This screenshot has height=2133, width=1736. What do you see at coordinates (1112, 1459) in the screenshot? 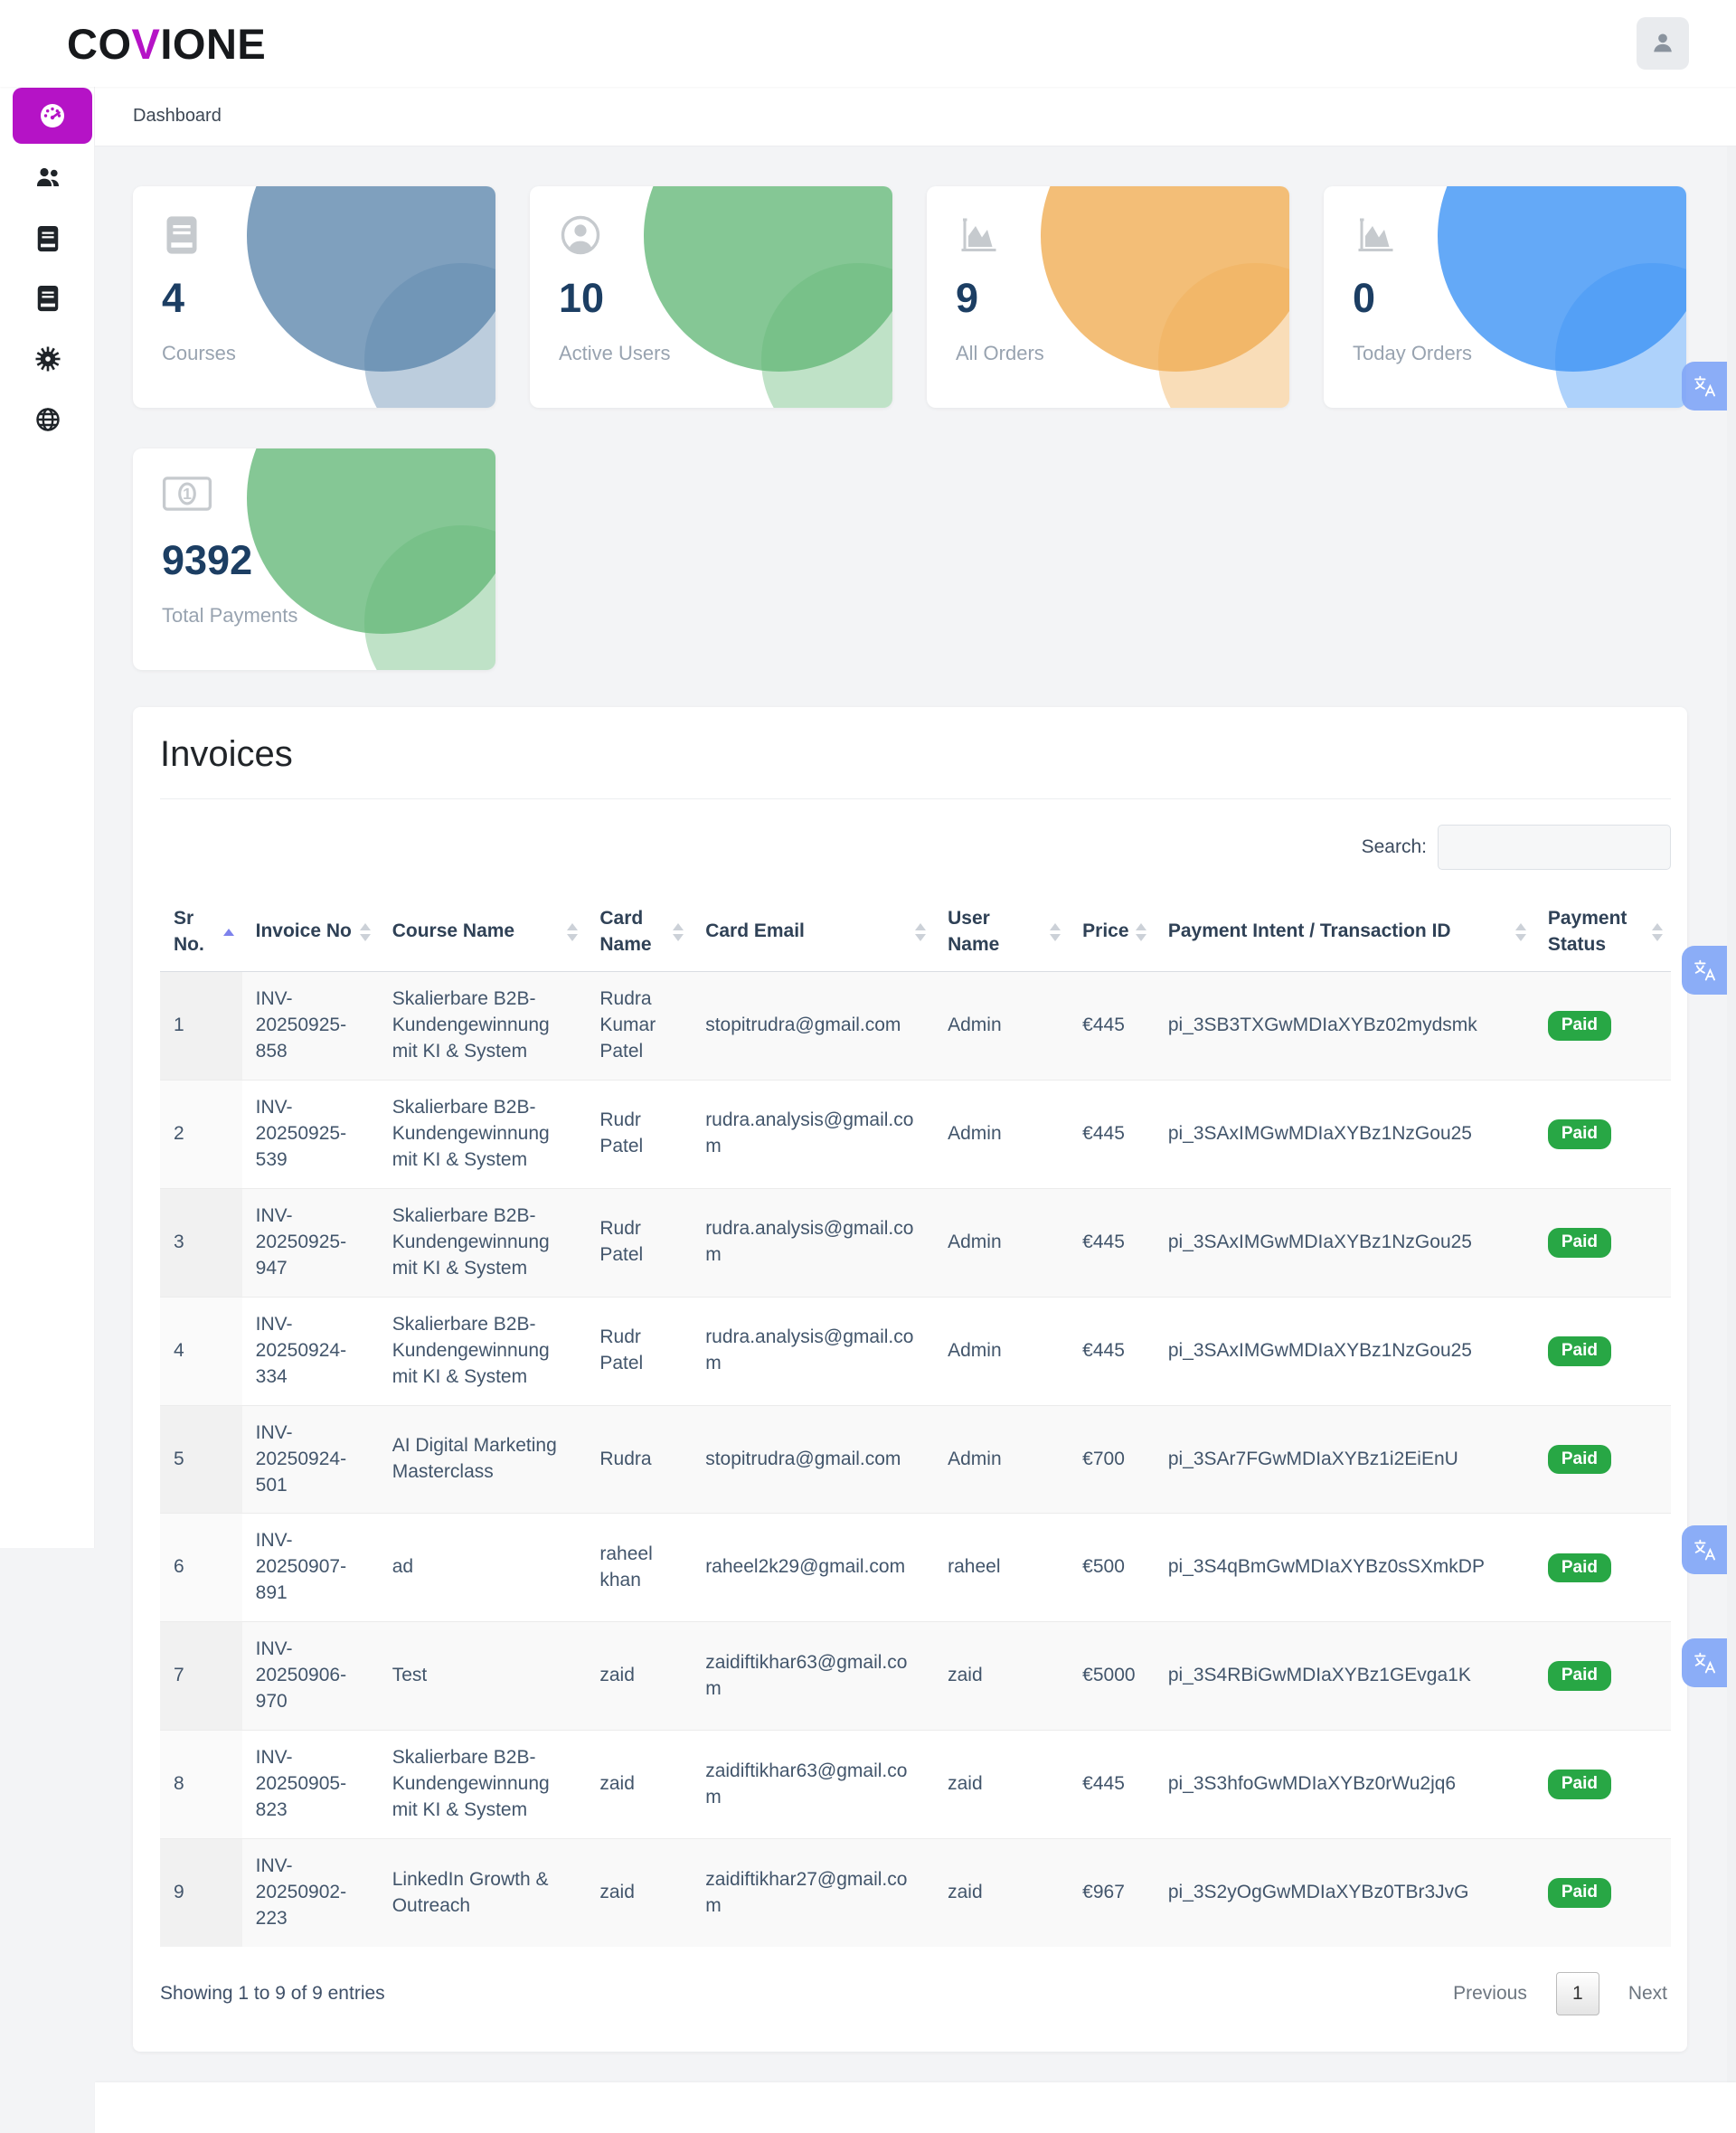
I see `cell-price: €700` at bounding box center [1112, 1459].